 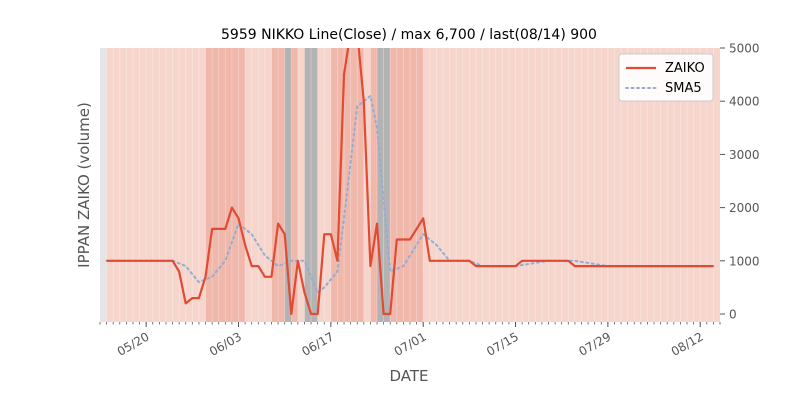 I want to click on y-tick-label: 0, so click(x=733, y=315).